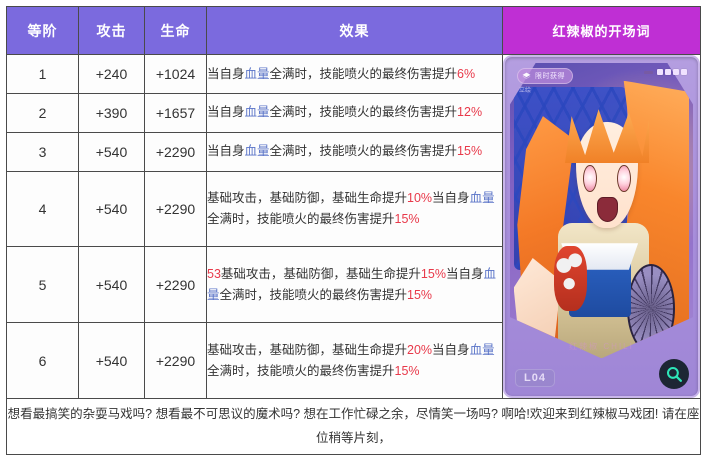 Image resolution: width=706 pixels, height=461 pixels. What do you see at coordinates (470, 112) in the screenshot?
I see `effect-text-run: 12%` at bounding box center [470, 112].